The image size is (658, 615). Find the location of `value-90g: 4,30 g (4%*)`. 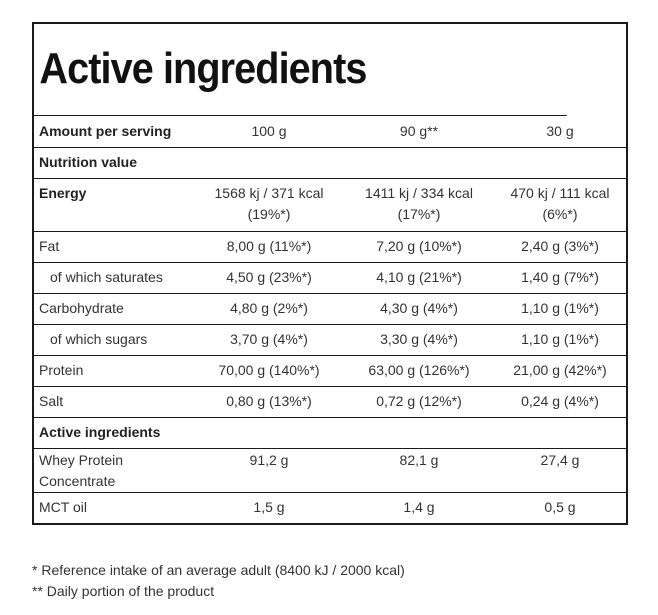

value-90g: 4,30 g (4%*) is located at coordinates (419, 308).